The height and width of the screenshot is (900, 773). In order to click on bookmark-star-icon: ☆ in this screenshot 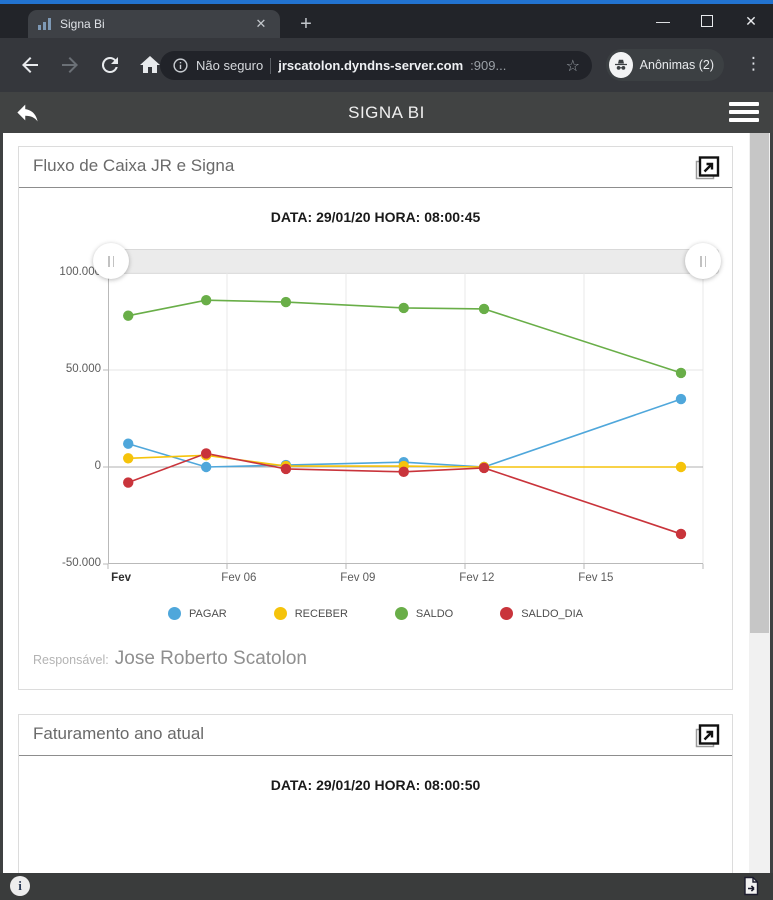, I will do `click(572, 66)`.